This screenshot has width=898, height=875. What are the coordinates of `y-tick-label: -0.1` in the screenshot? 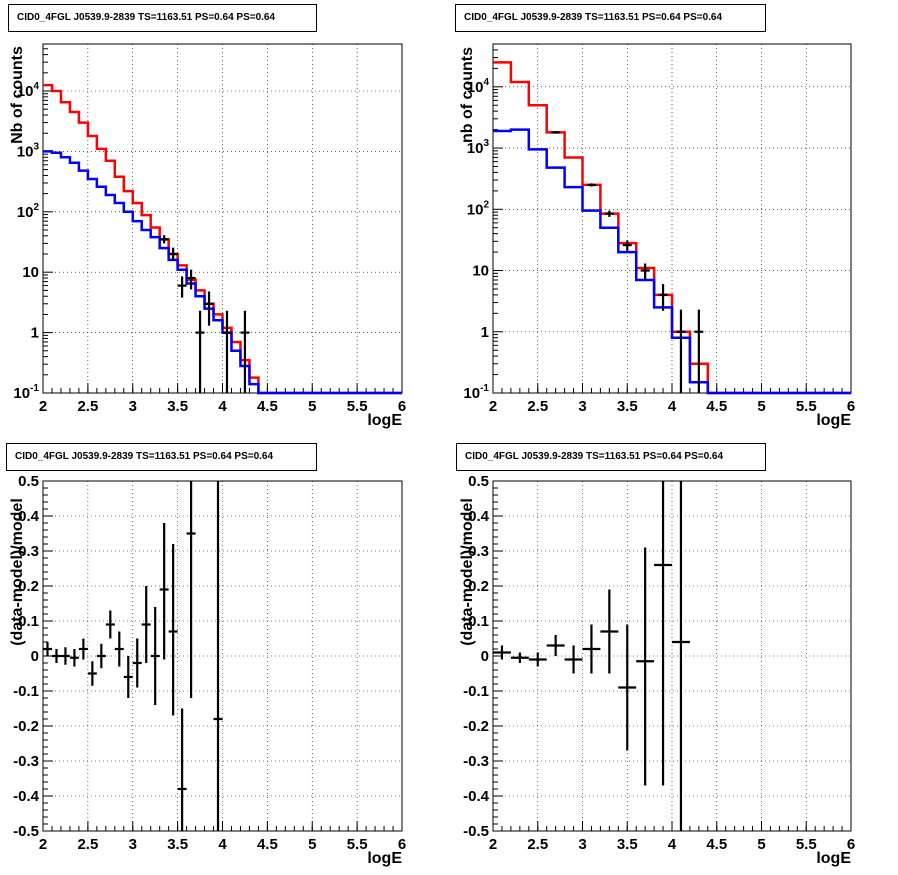 It's located at (476, 691).